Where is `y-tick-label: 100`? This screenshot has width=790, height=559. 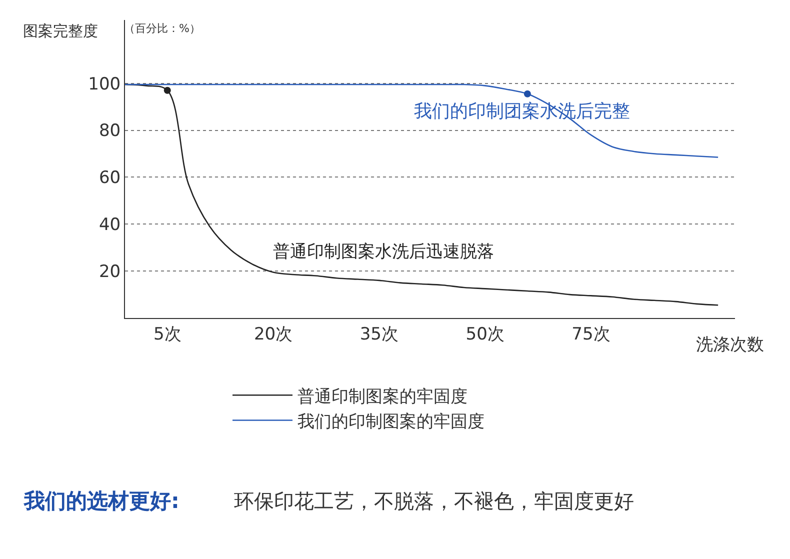
y-tick-label: 100 is located at coordinates (104, 84).